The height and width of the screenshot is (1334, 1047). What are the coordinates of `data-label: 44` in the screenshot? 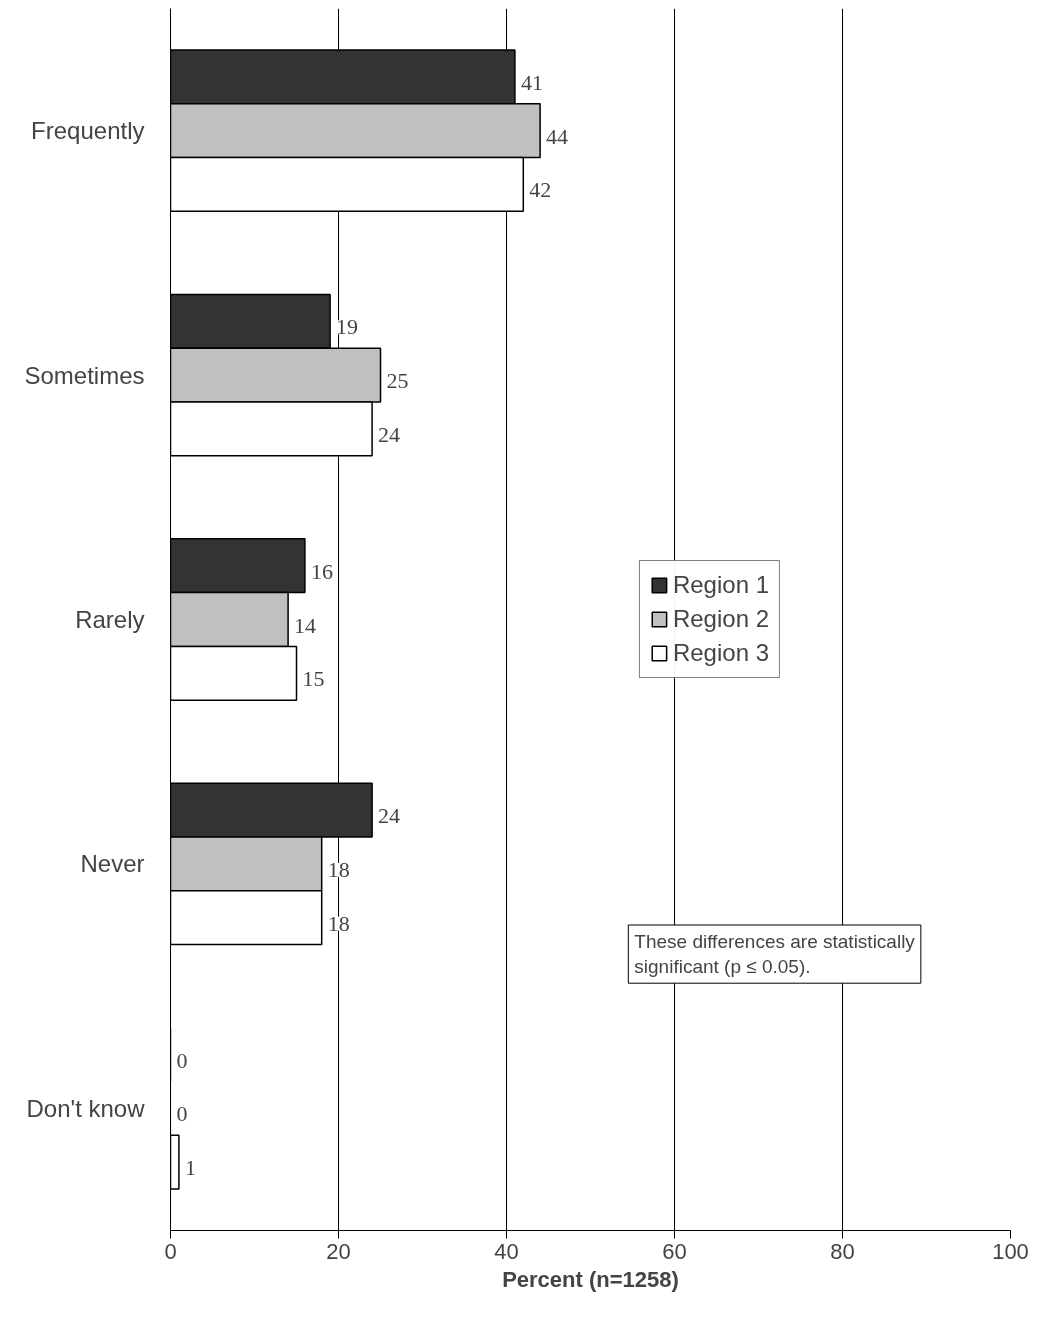 It's located at (557, 136).